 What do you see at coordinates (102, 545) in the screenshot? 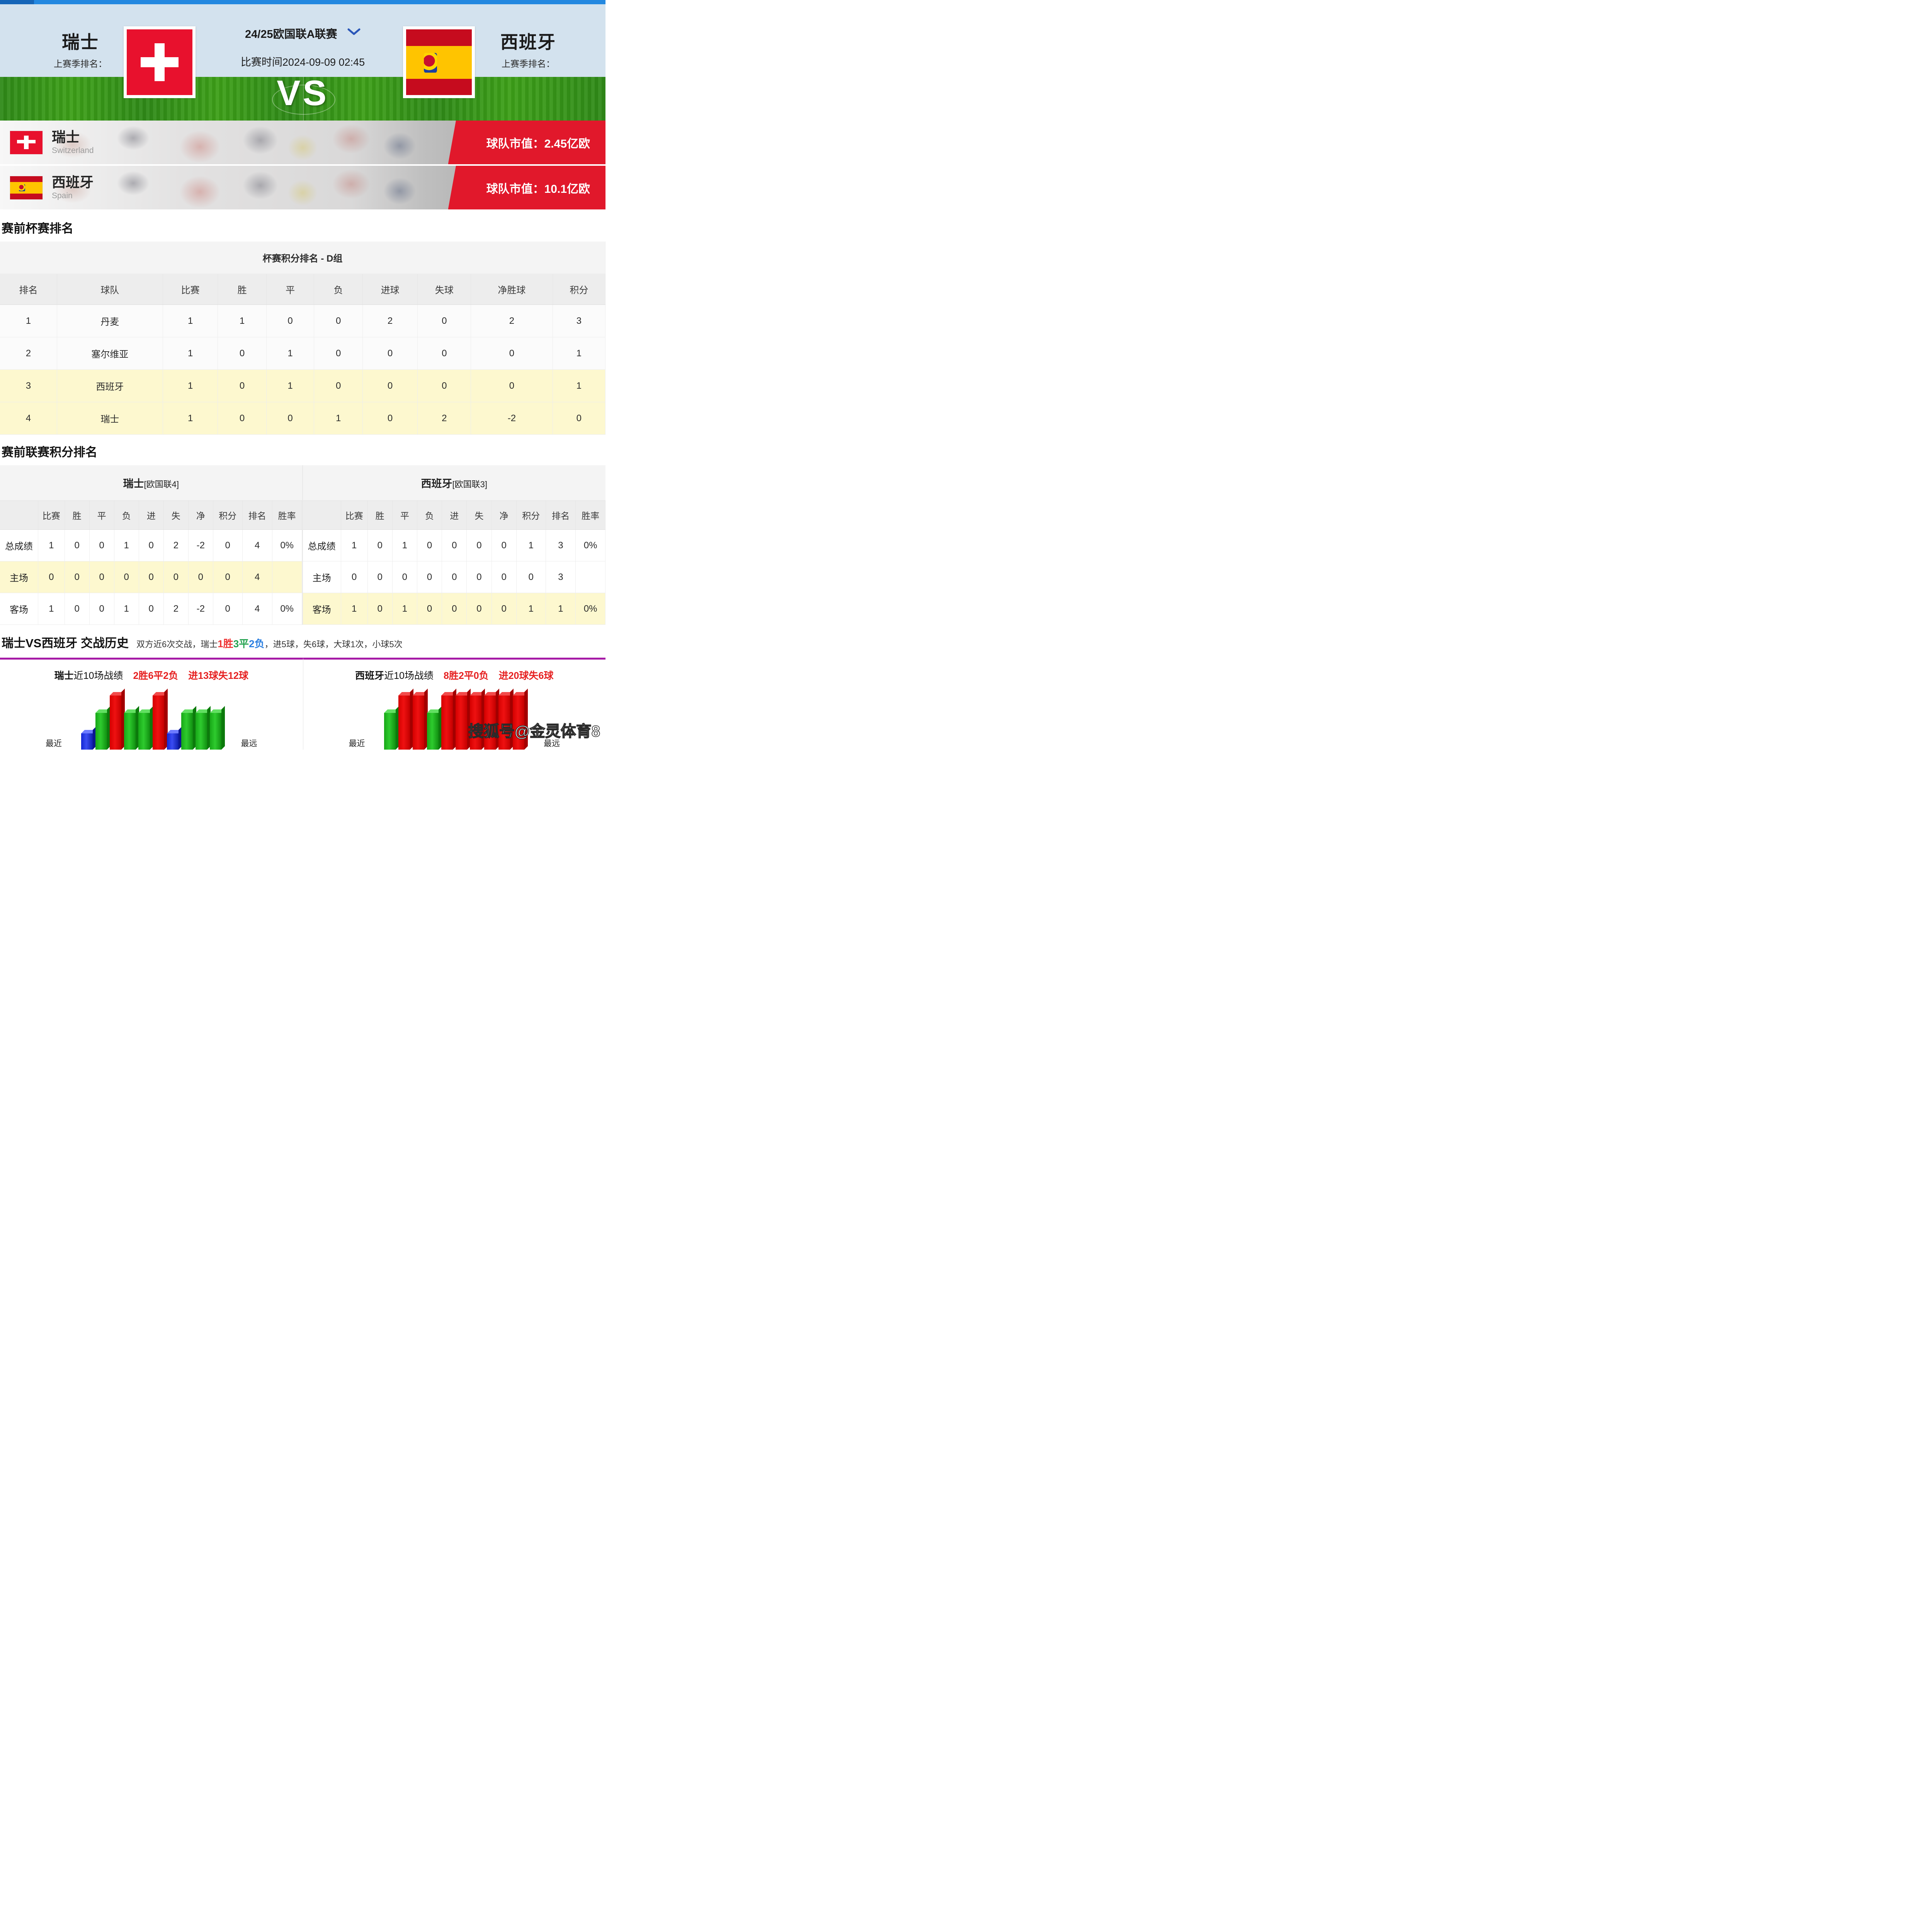
I see `cell-drawn: 0` at bounding box center [102, 545].